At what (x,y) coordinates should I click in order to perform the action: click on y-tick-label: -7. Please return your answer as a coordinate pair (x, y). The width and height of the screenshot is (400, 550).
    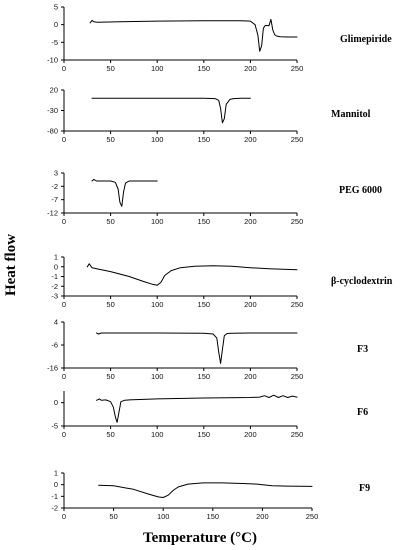
    Looking at the image, I should click on (54, 199).